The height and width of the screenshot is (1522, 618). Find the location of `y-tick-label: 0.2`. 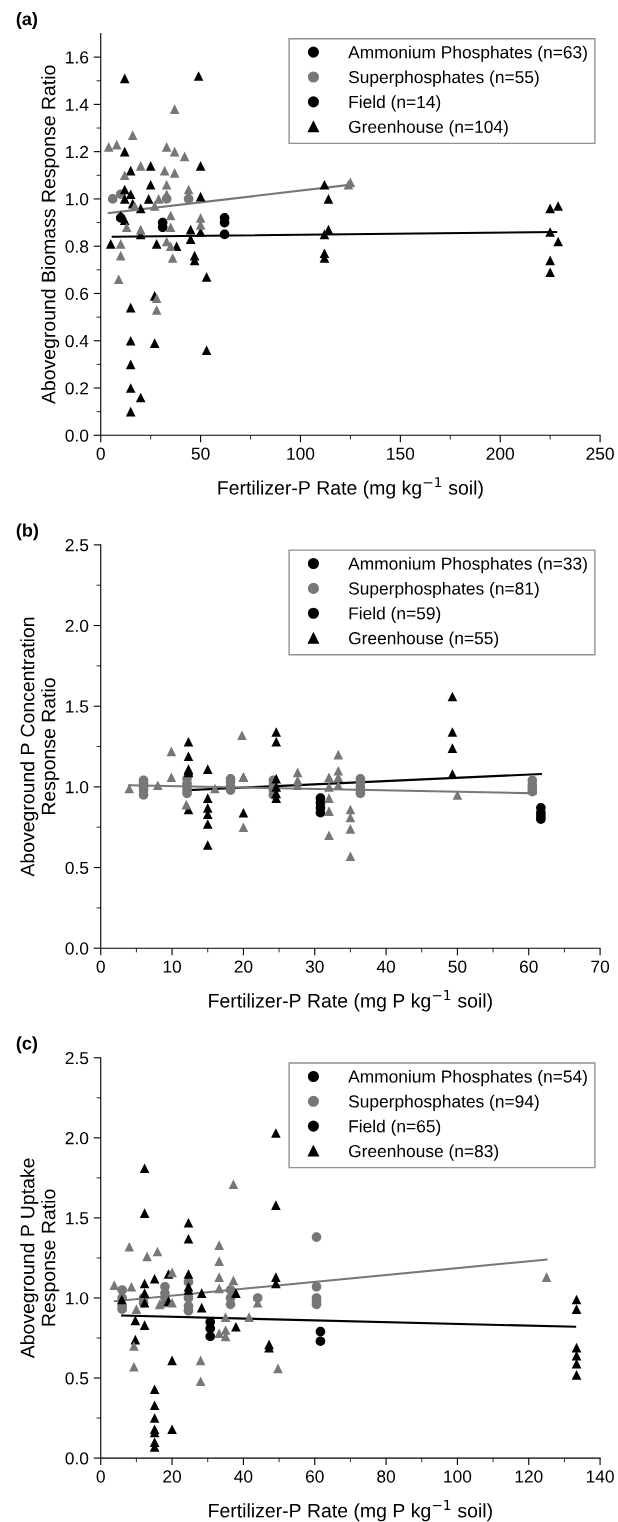

y-tick-label: 0.2 is located at coordinates (77, 388).